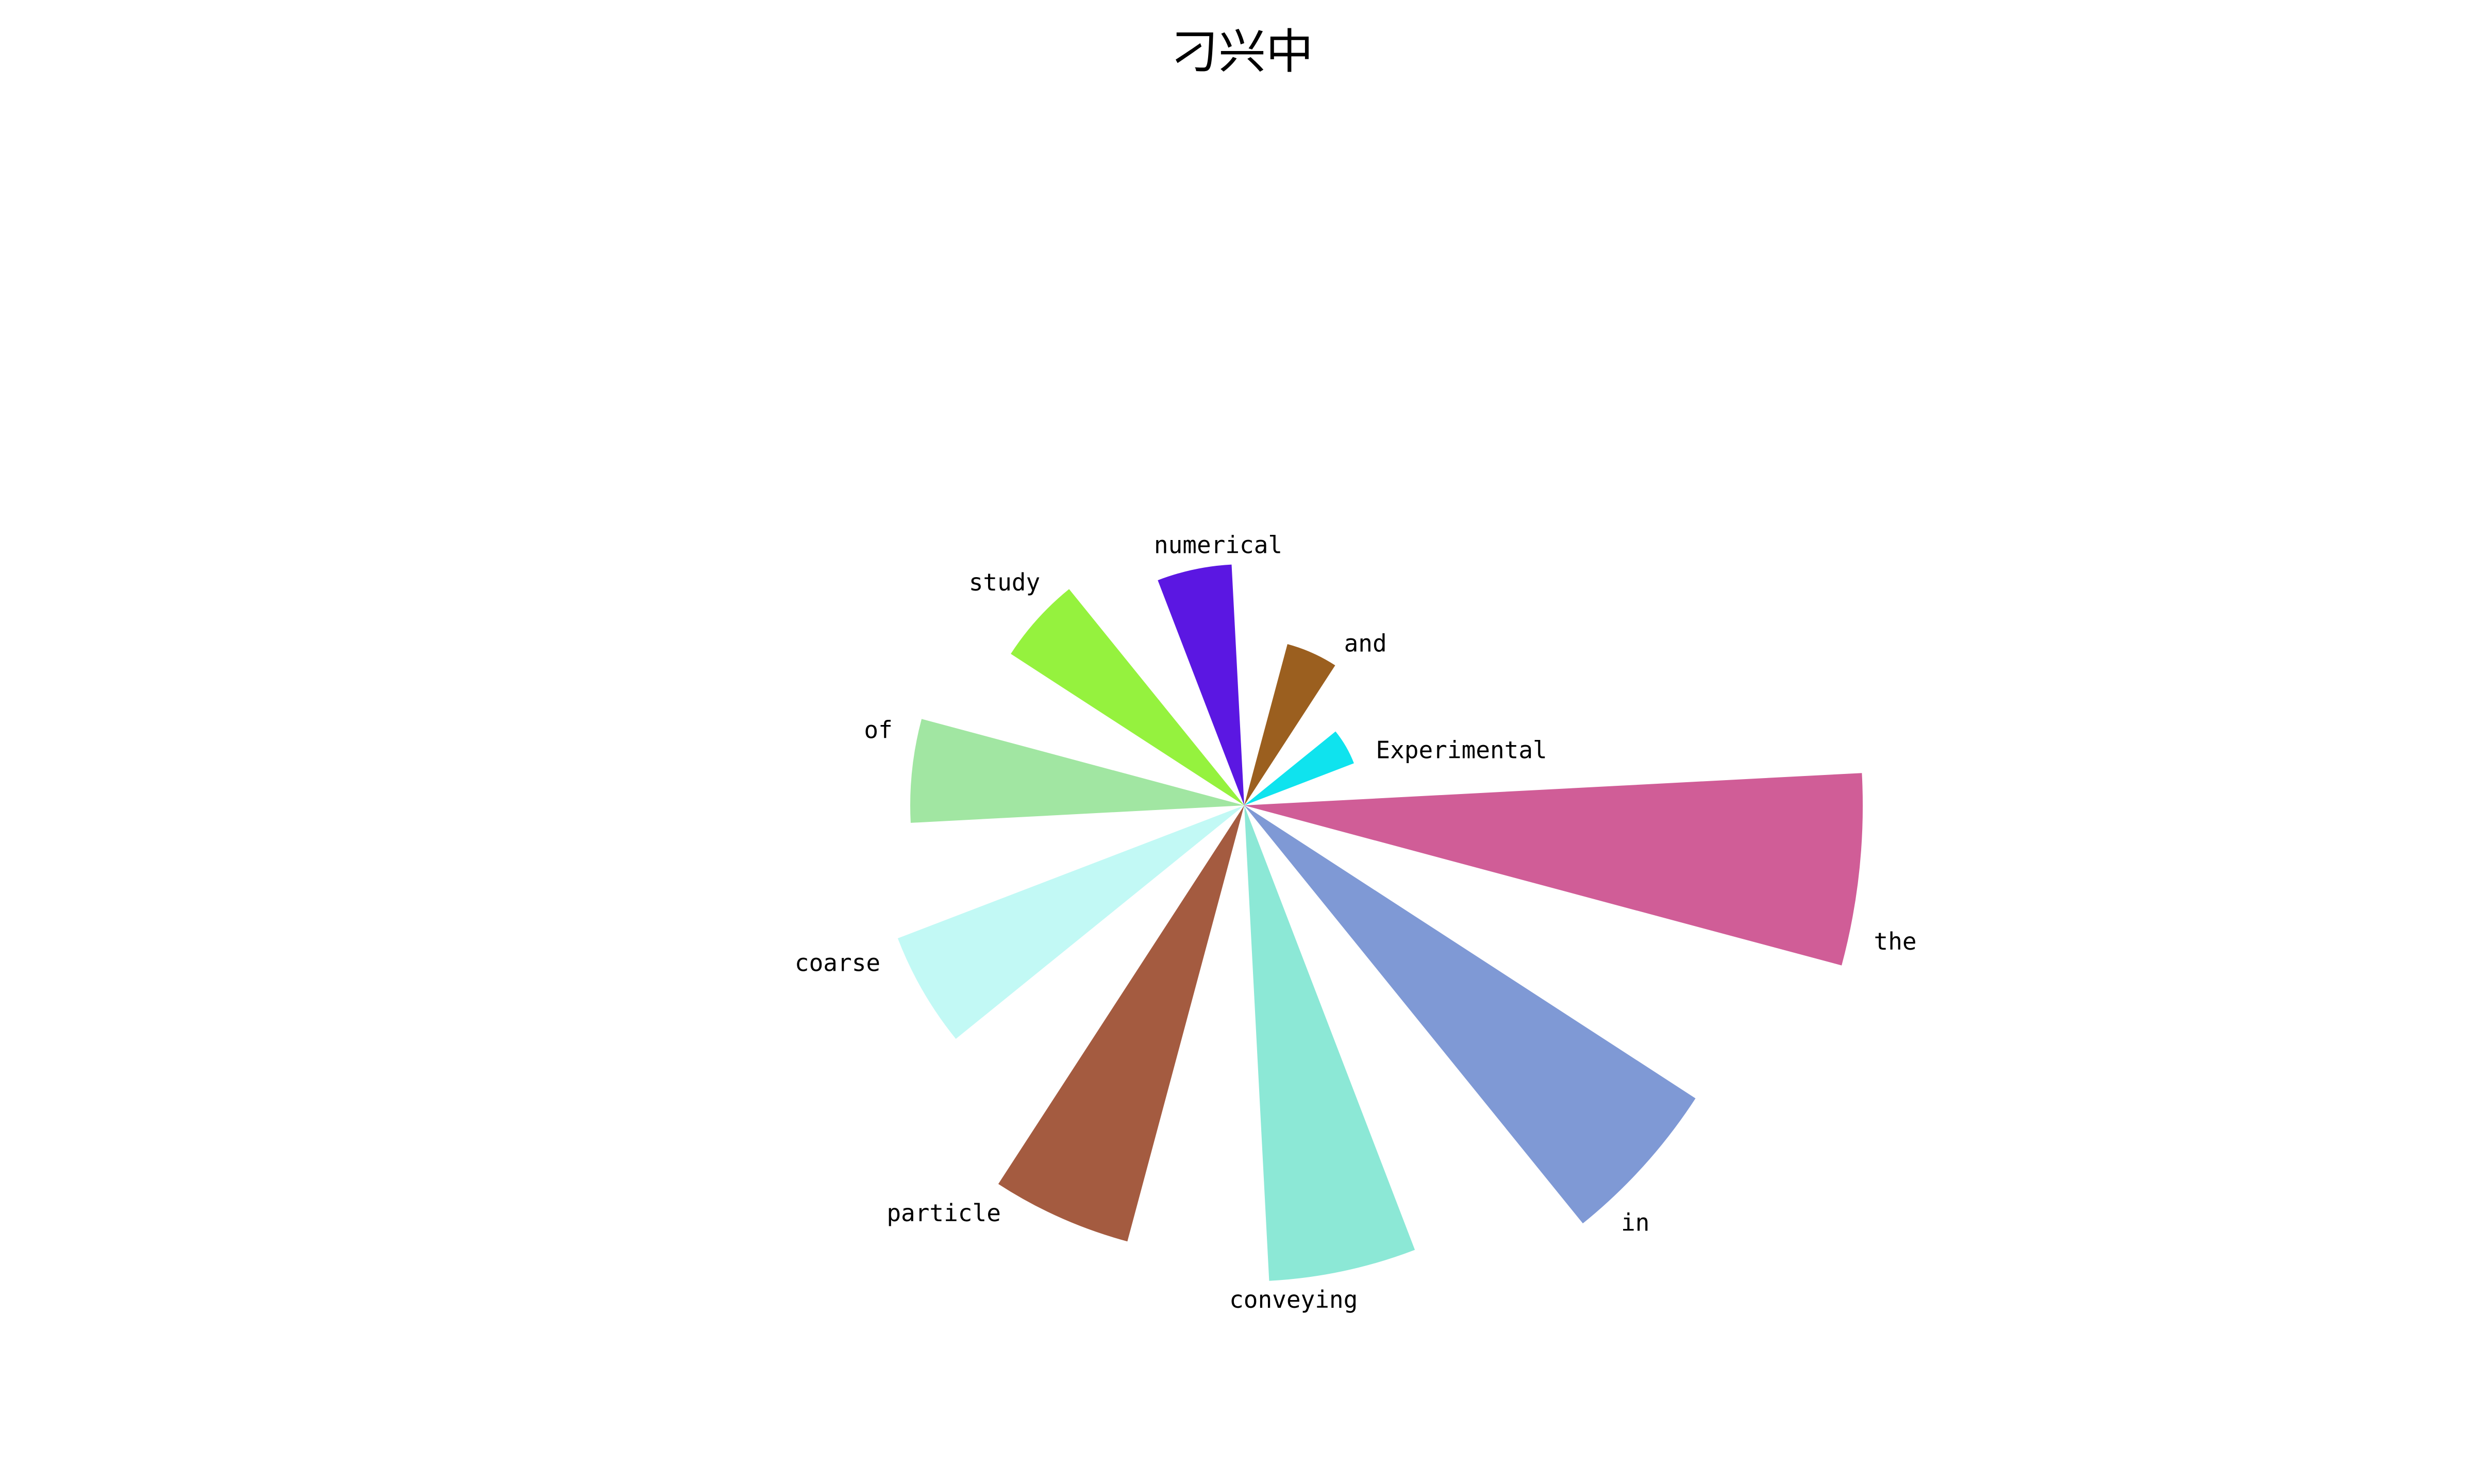  Describe the element at coordinates (1895, 941) in the screenshot. I see `petal-label-the: the` at that location.